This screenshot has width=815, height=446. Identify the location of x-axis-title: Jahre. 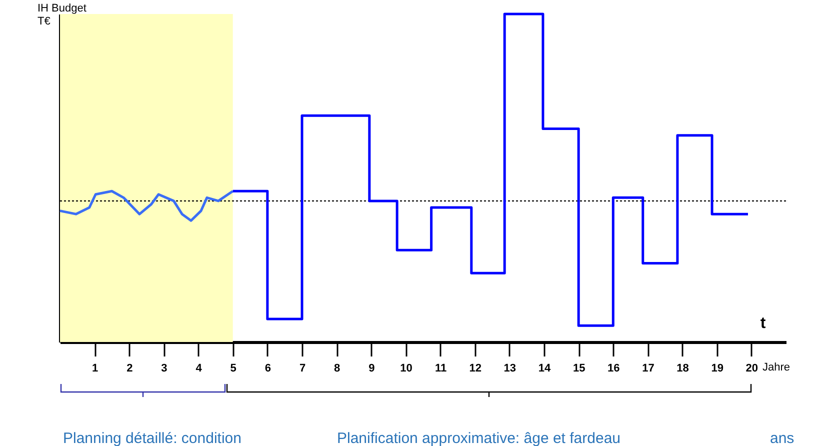
(776, 368).